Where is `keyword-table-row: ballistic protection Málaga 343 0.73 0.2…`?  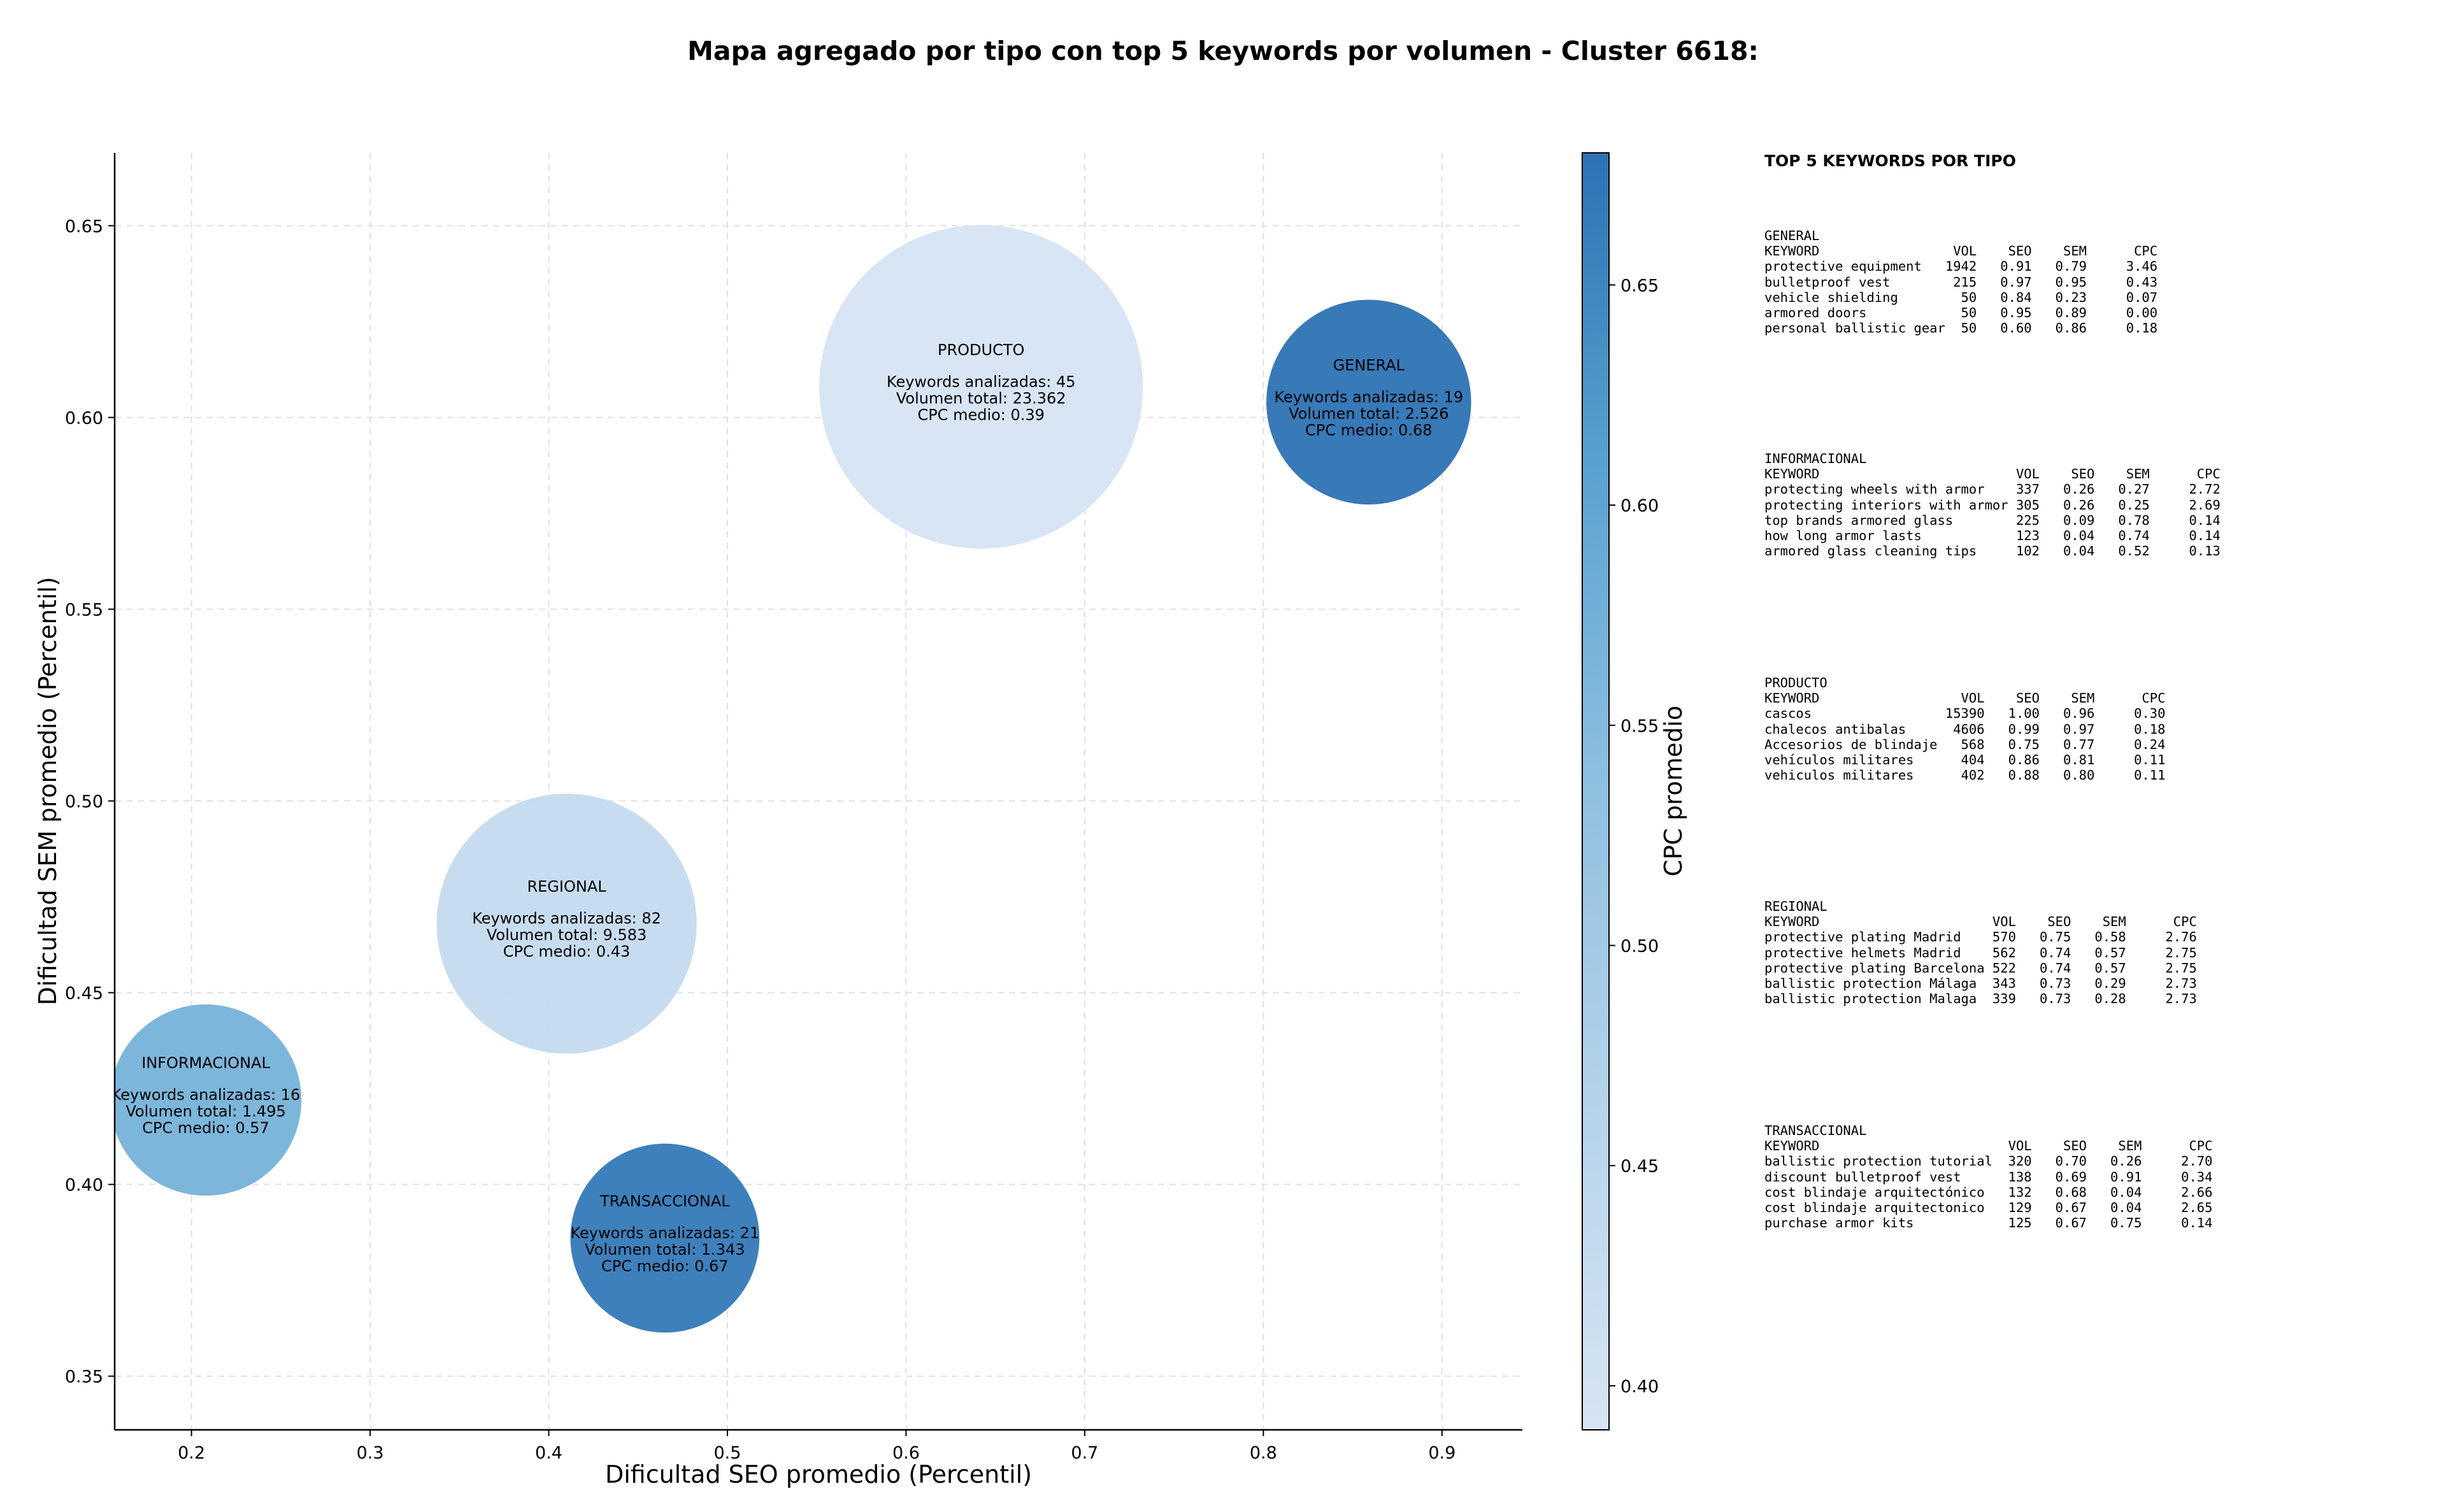 keyword-table-row: ballistic protection Málaga 343 0.73 0.2… is located at coordinates (1981, 984).